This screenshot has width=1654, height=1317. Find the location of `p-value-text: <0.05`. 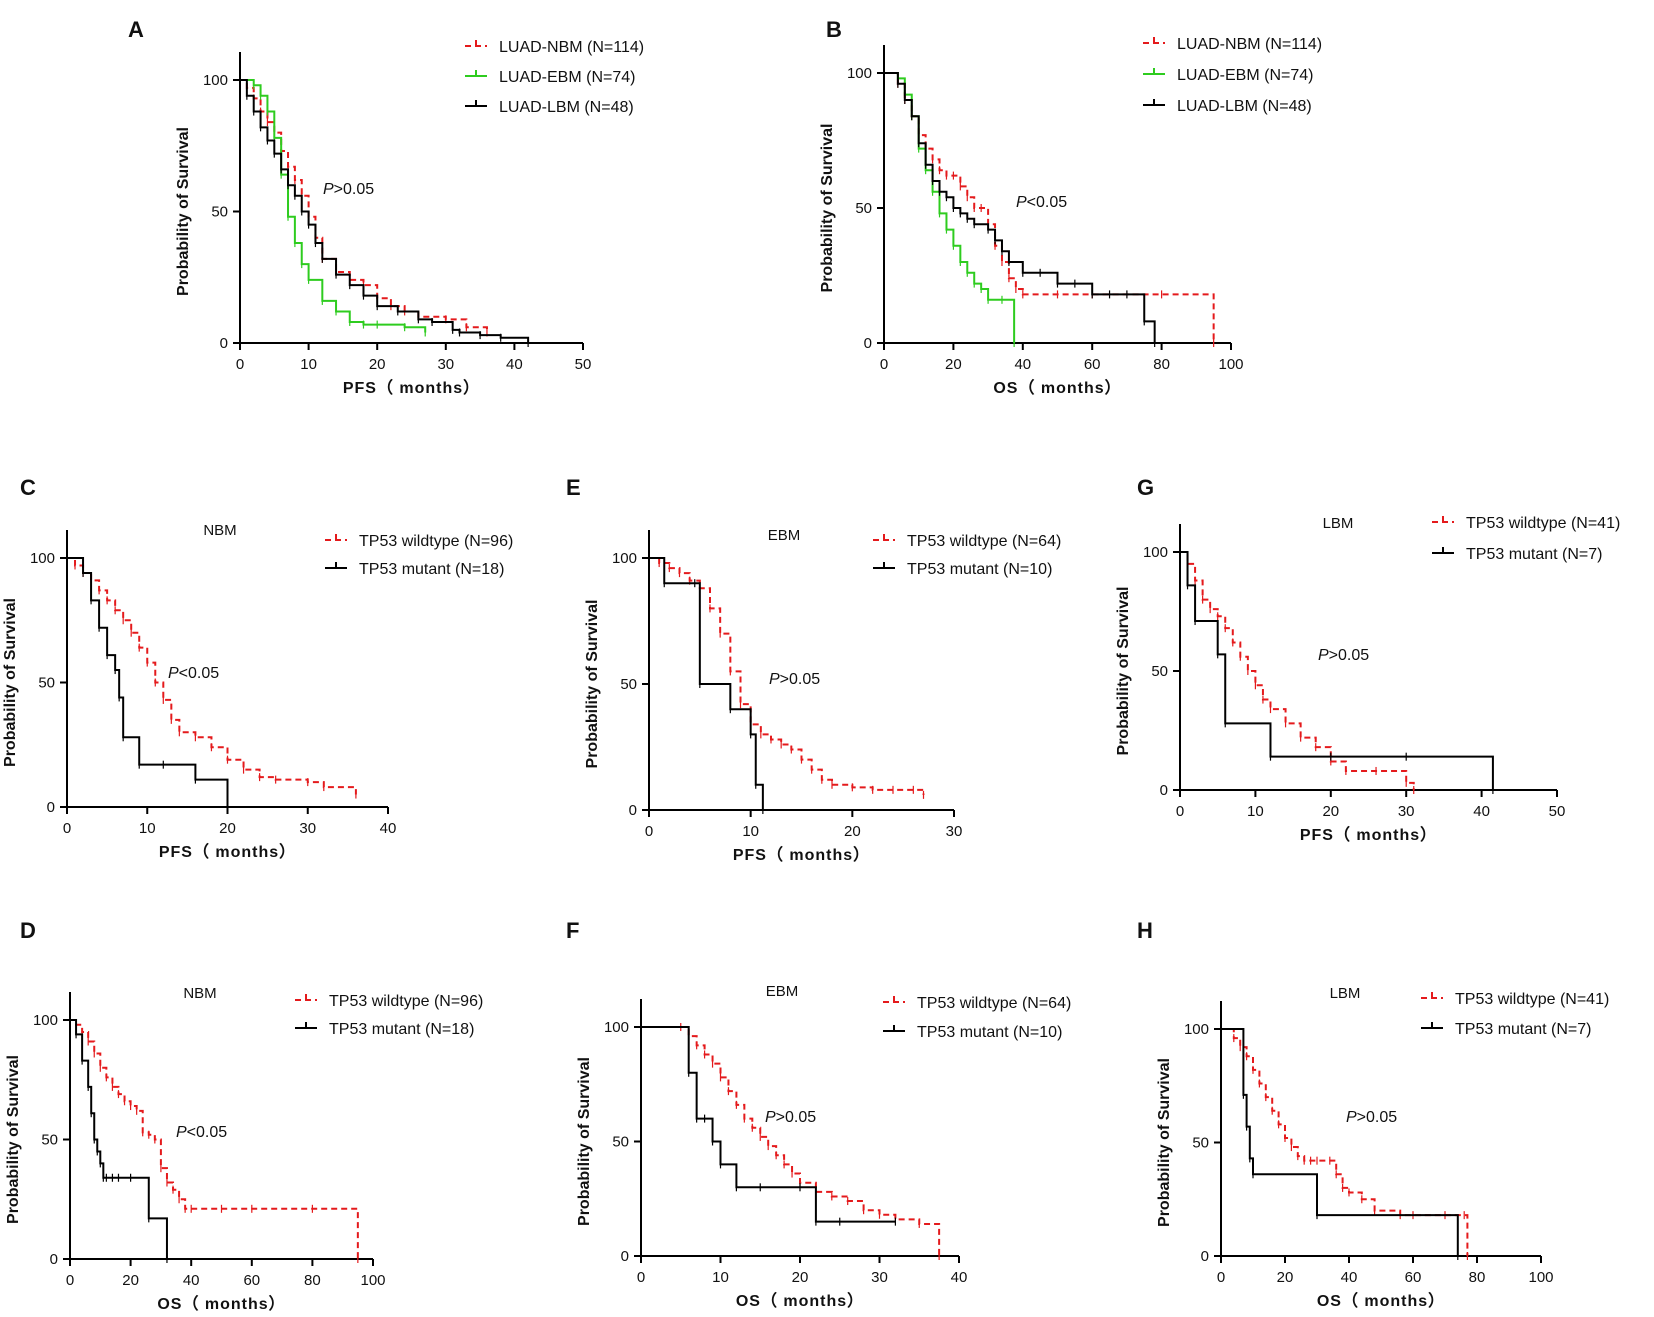

p-value-text: <0.05 is located at coordinates (1047, 202).